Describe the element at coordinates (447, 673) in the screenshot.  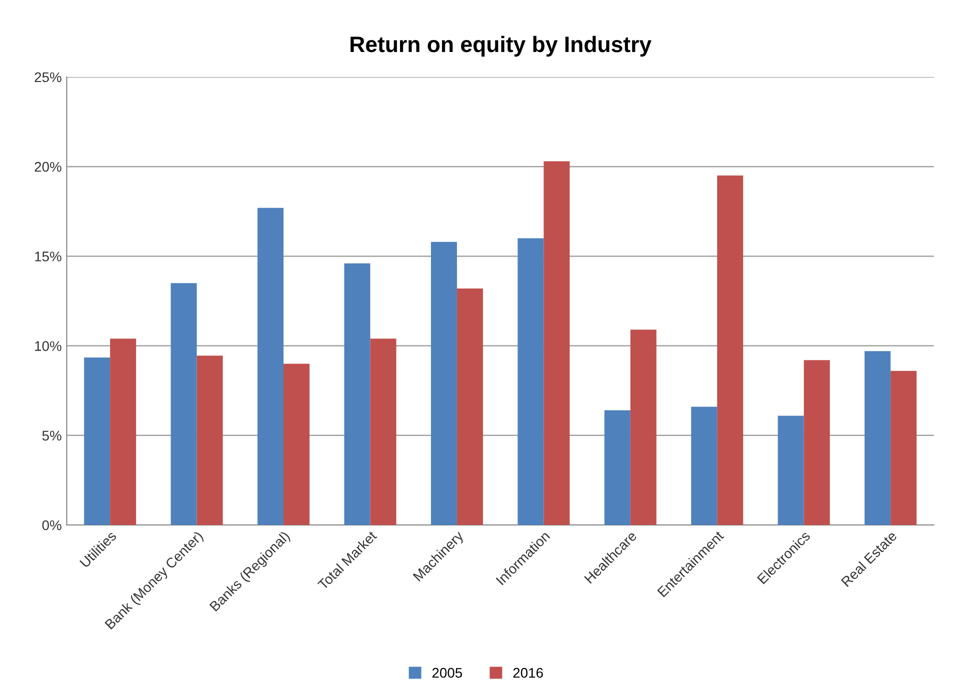
I see `legend-label: 2005` at that location.